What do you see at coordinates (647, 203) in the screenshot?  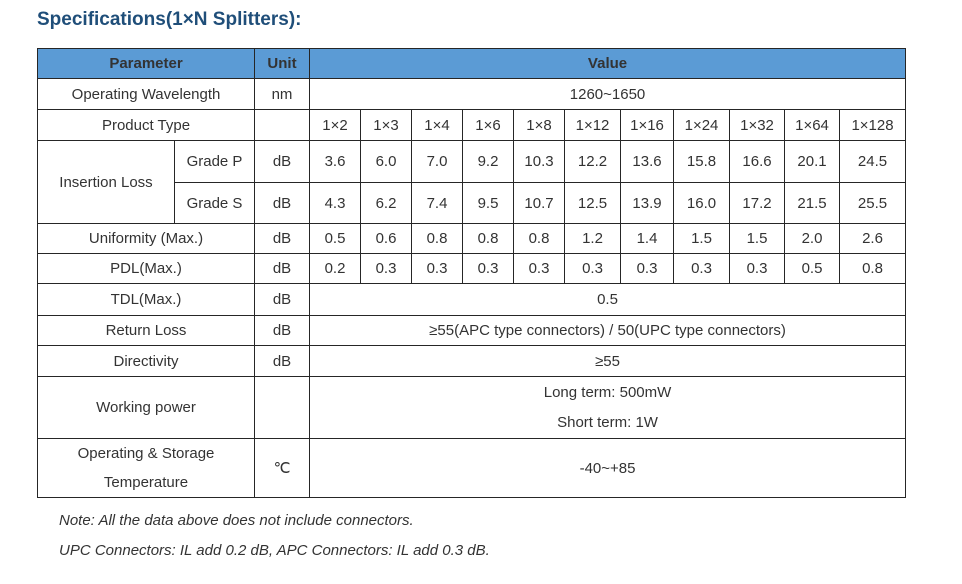 I see `value-cell: 13.9` at bounding box center [647, 203].